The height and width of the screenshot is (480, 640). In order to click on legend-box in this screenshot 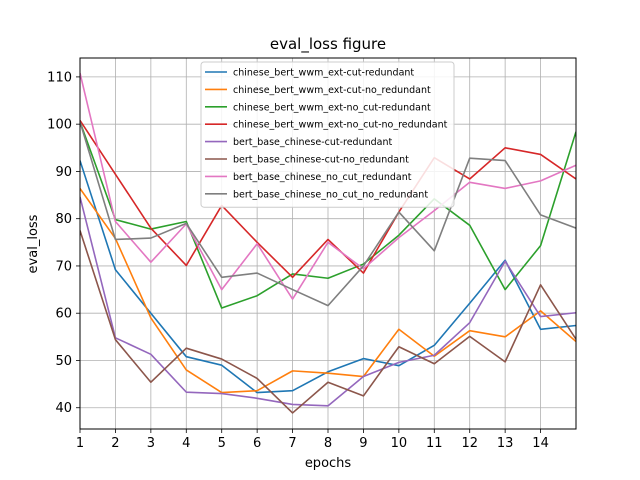, I will do `click(327, 134)`.